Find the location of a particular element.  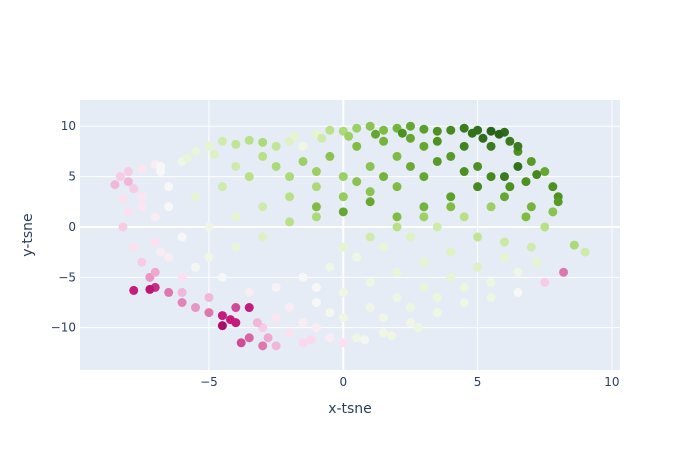

x-axis-title: x-tsne is located at coordinates (350, 409).